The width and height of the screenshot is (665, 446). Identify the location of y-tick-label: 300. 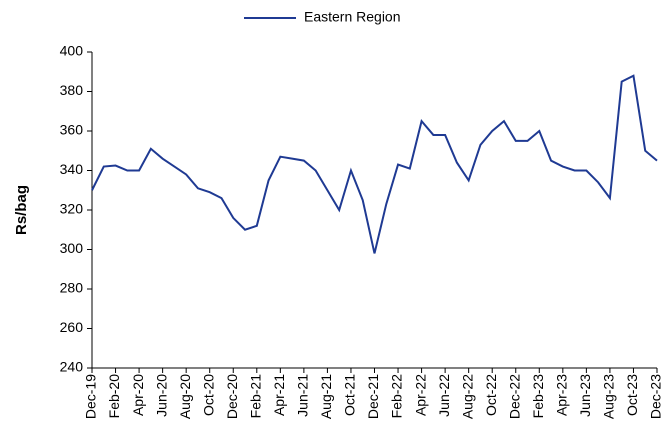
(72, 248).